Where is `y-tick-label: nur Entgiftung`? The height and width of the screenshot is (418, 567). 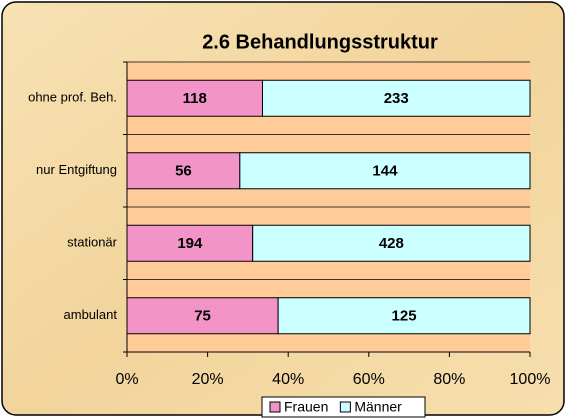 y-tick-label: nur Entgiftung is located at coordinates (76, 169).